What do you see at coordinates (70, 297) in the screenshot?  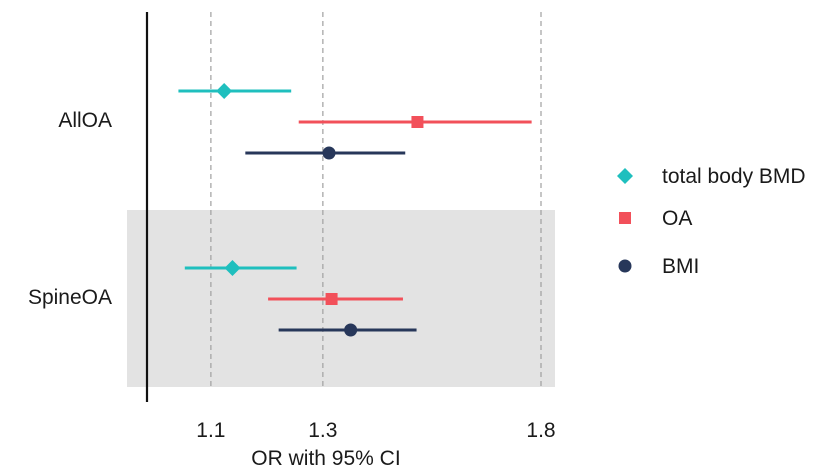 I see `category-label-spineoa: SpineOA` at bounding box center [70, 297].